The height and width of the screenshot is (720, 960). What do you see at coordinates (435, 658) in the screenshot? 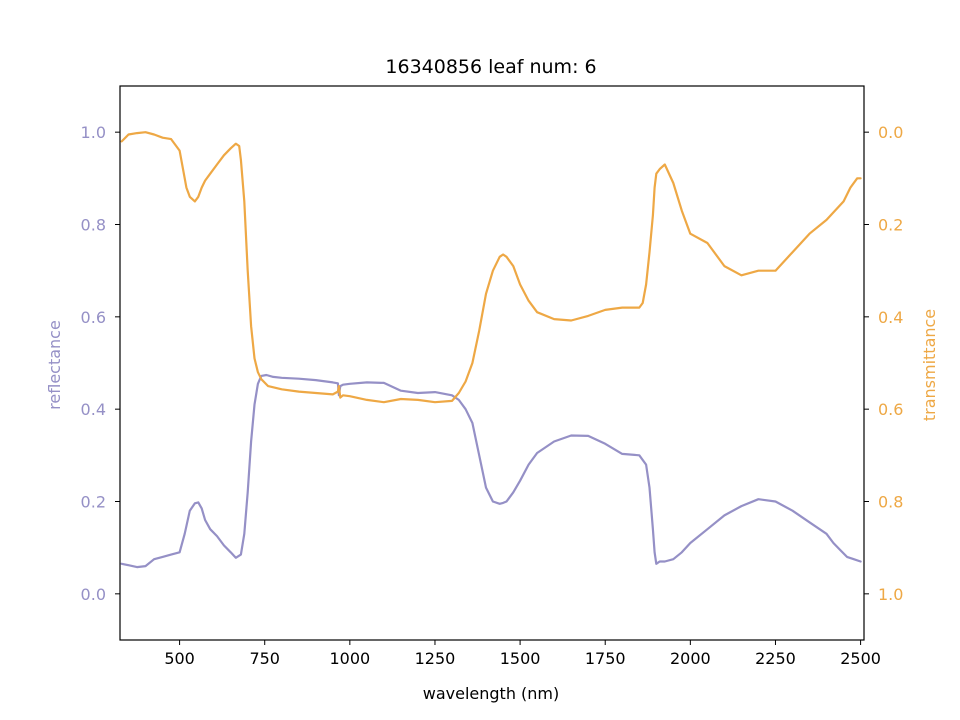
I see `x-tick-label: 1250` at bounding box center [435, 658].